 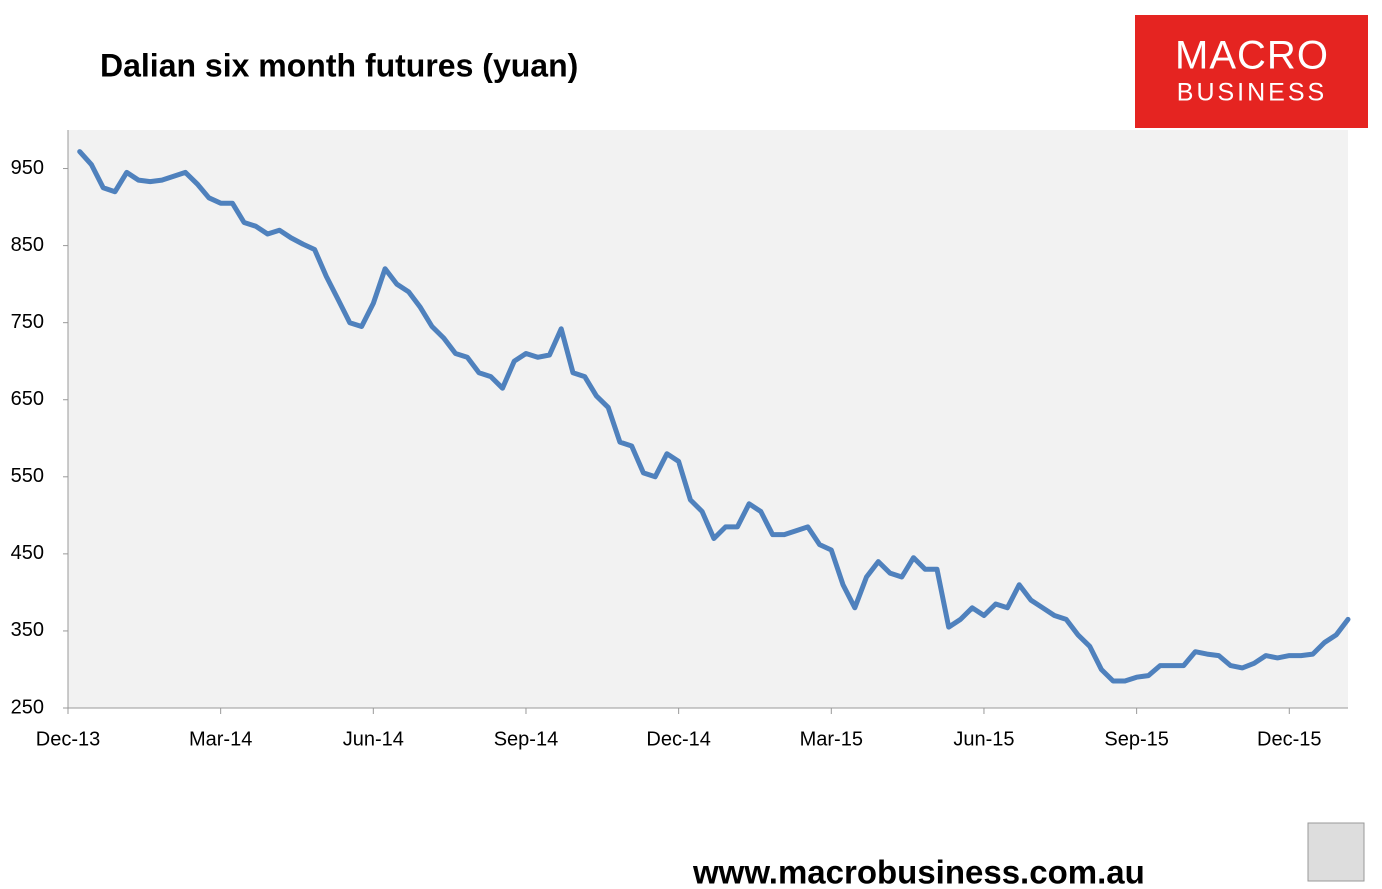 What do you see at coordinates (1136, 739) in the screenshot?
I see `x-tick-label: Sep-15` at bounding box center [1136, 739].